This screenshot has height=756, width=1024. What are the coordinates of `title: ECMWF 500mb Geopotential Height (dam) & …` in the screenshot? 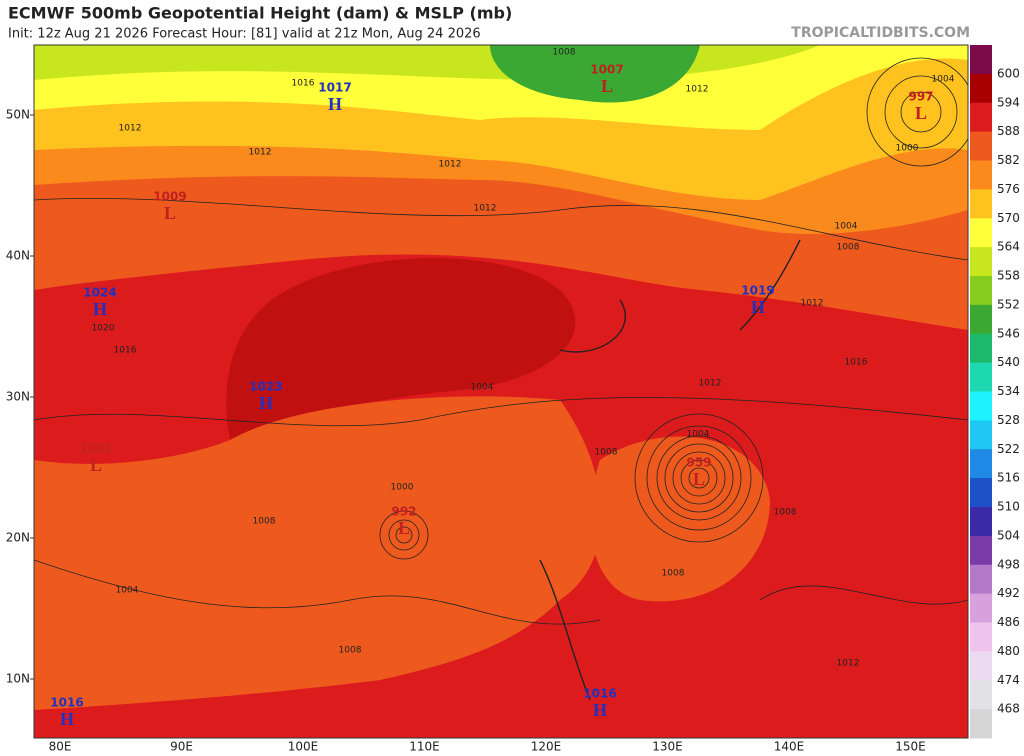 It's located at (260, 13).